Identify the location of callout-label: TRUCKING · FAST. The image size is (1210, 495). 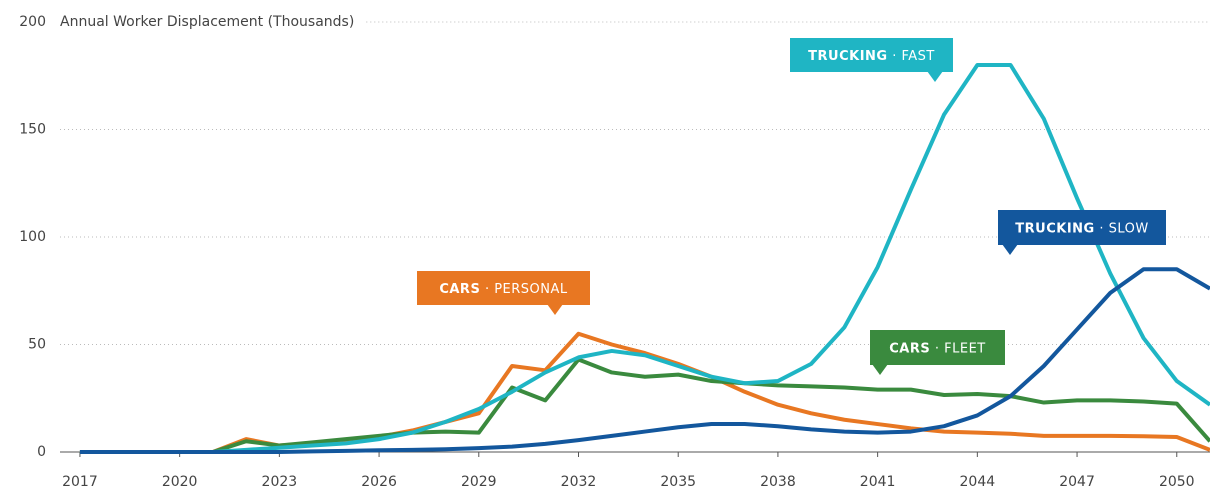
(871, 56).